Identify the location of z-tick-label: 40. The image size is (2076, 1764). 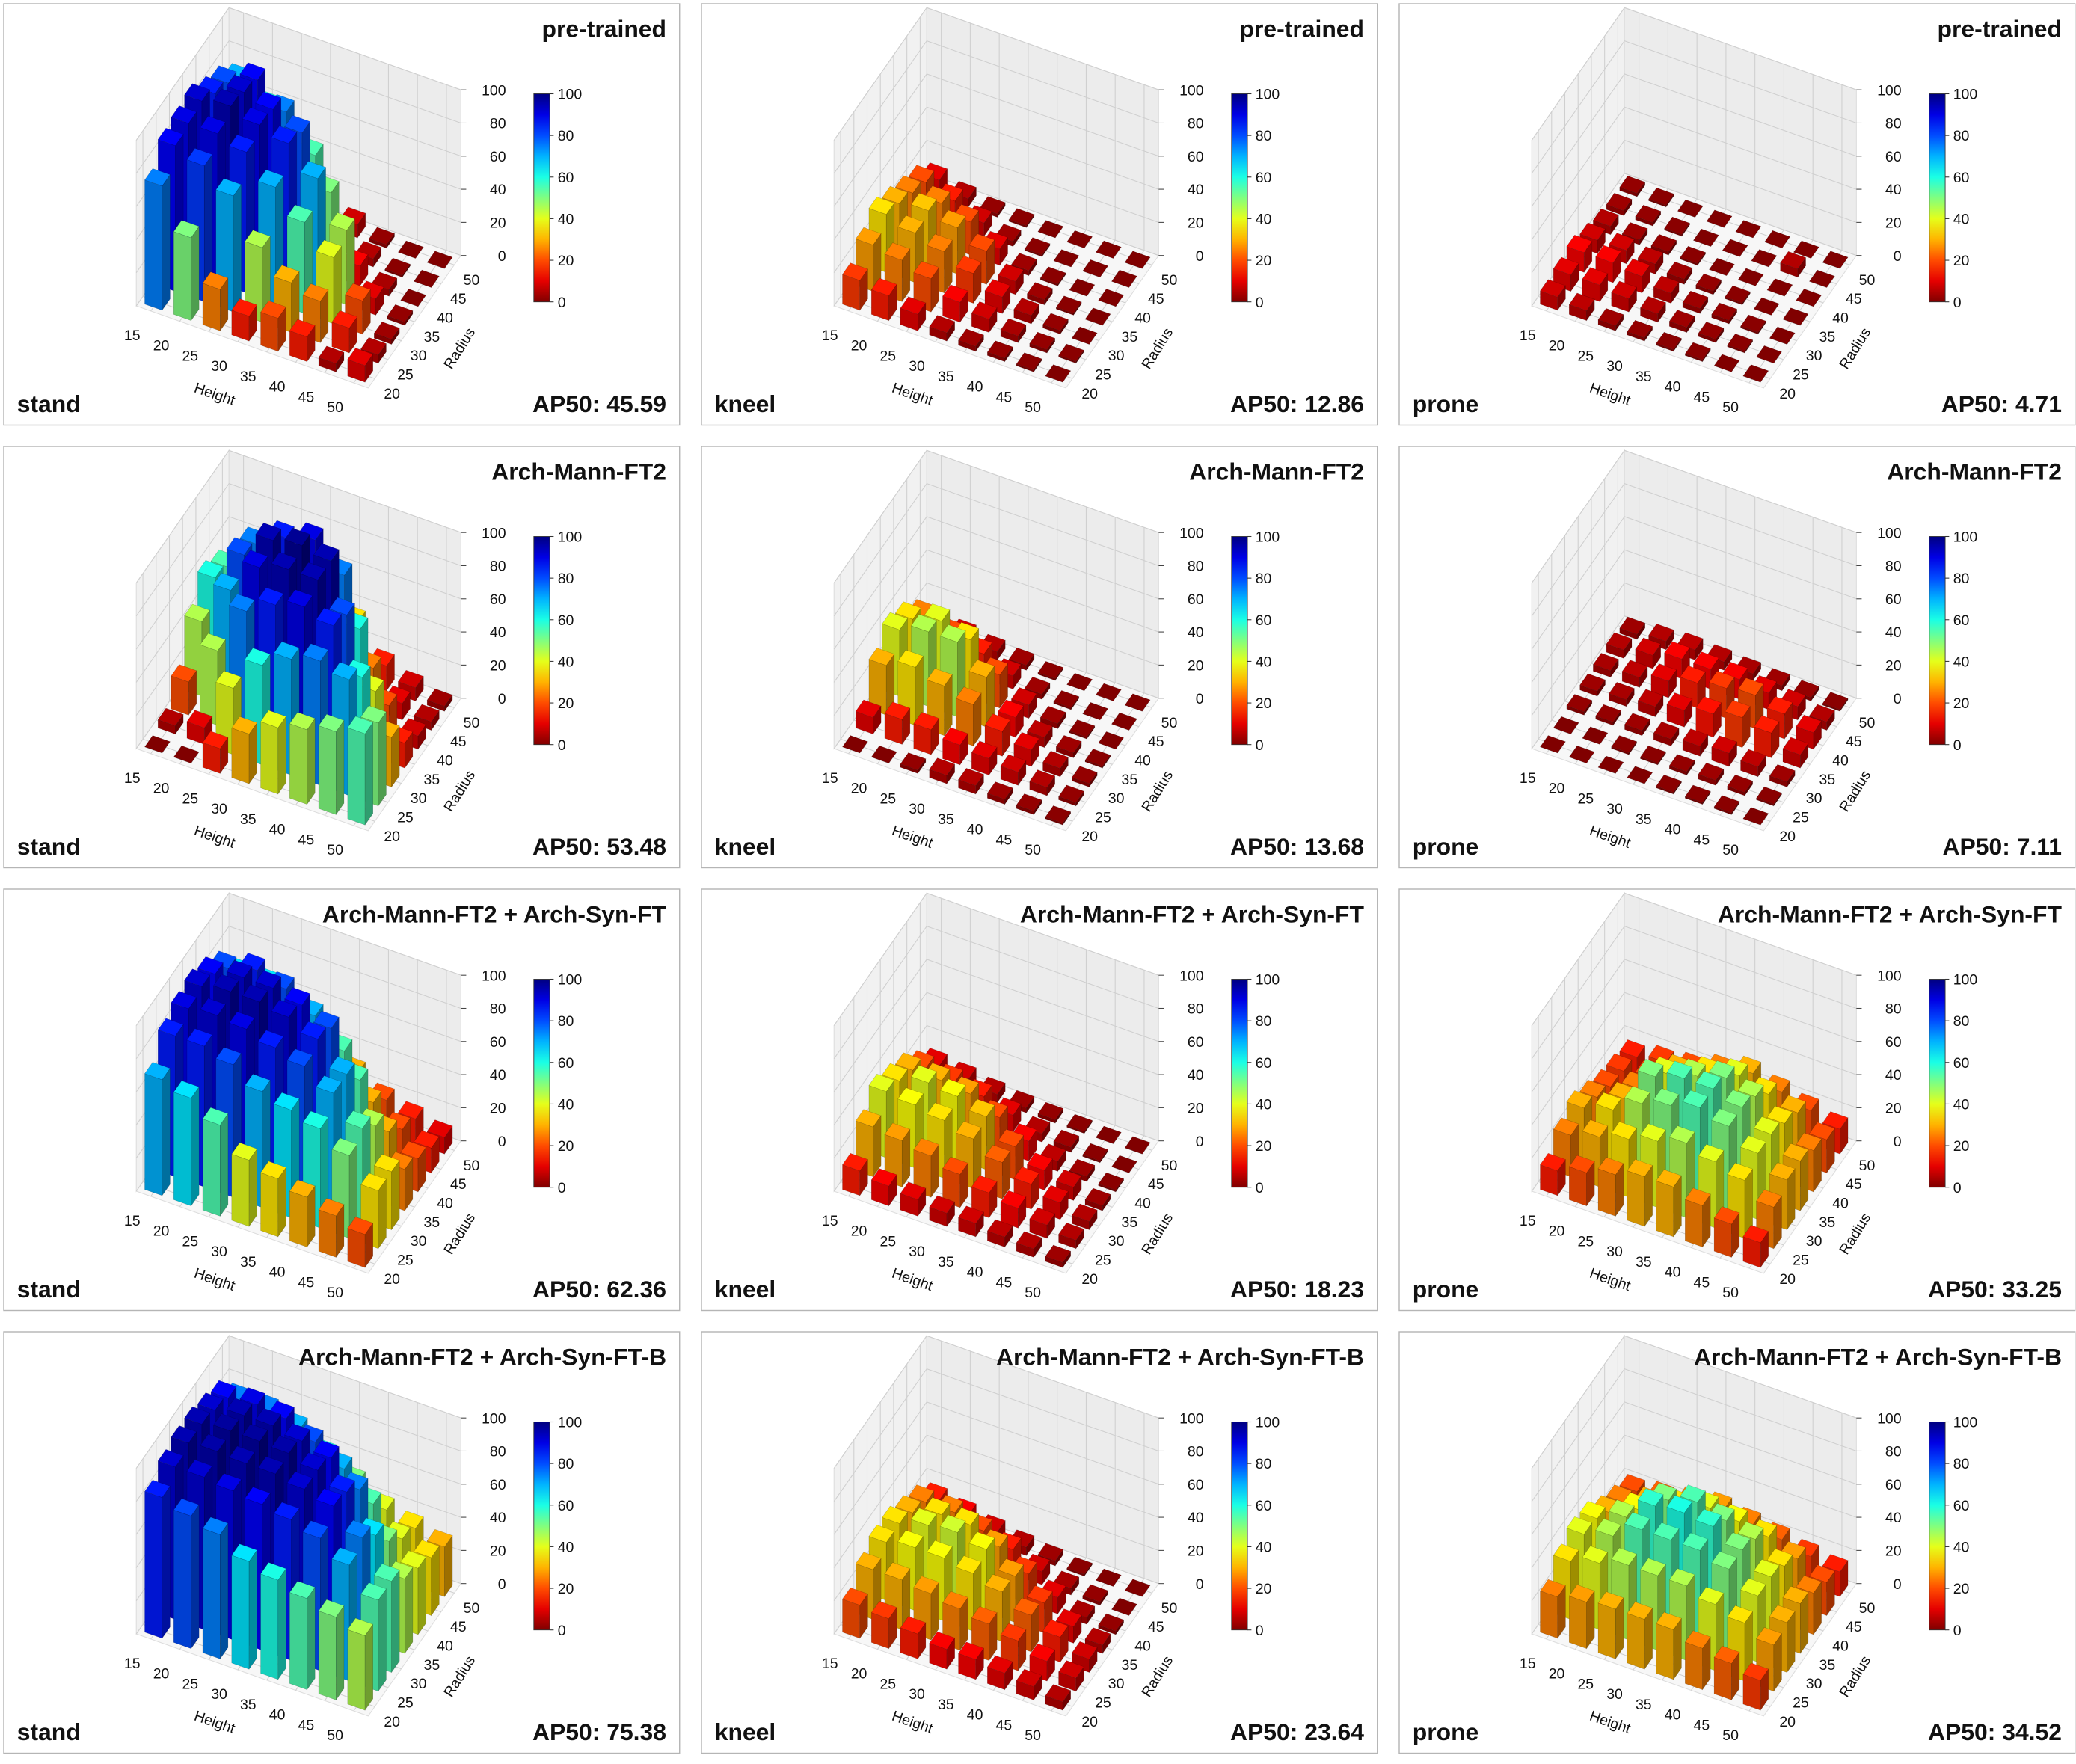
(1196, 1518).